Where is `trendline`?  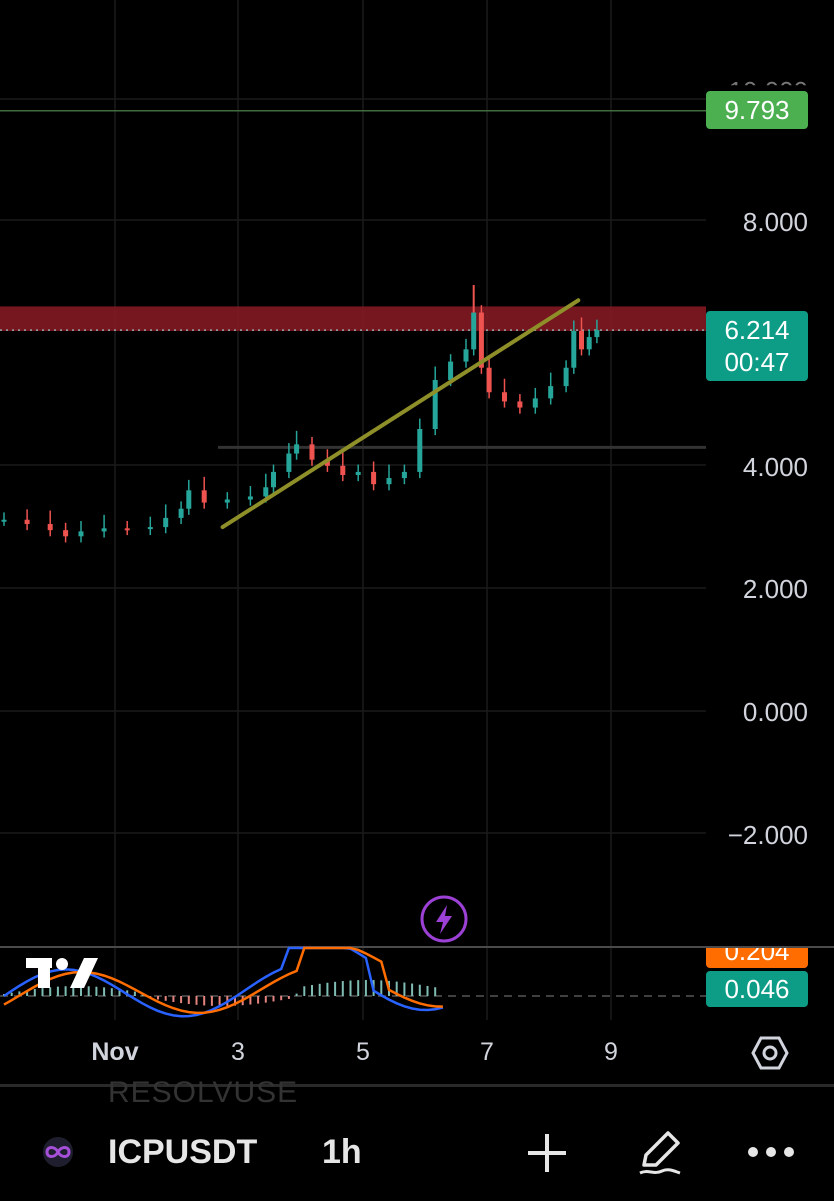 trendline is located at coordinates (400, 414).